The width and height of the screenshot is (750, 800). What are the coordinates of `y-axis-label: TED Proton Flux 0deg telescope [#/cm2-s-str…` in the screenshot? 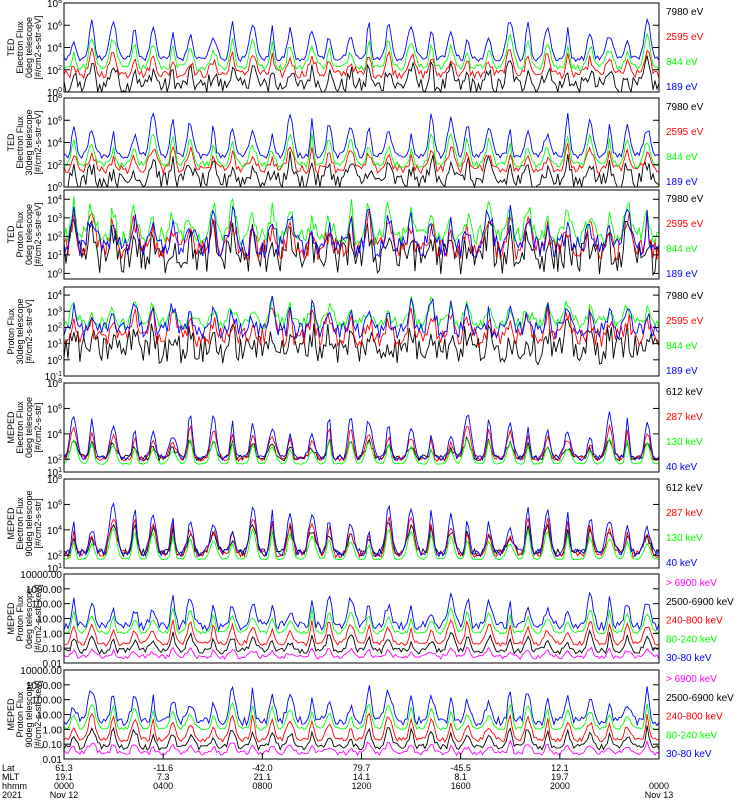 It's located at (24, 234).